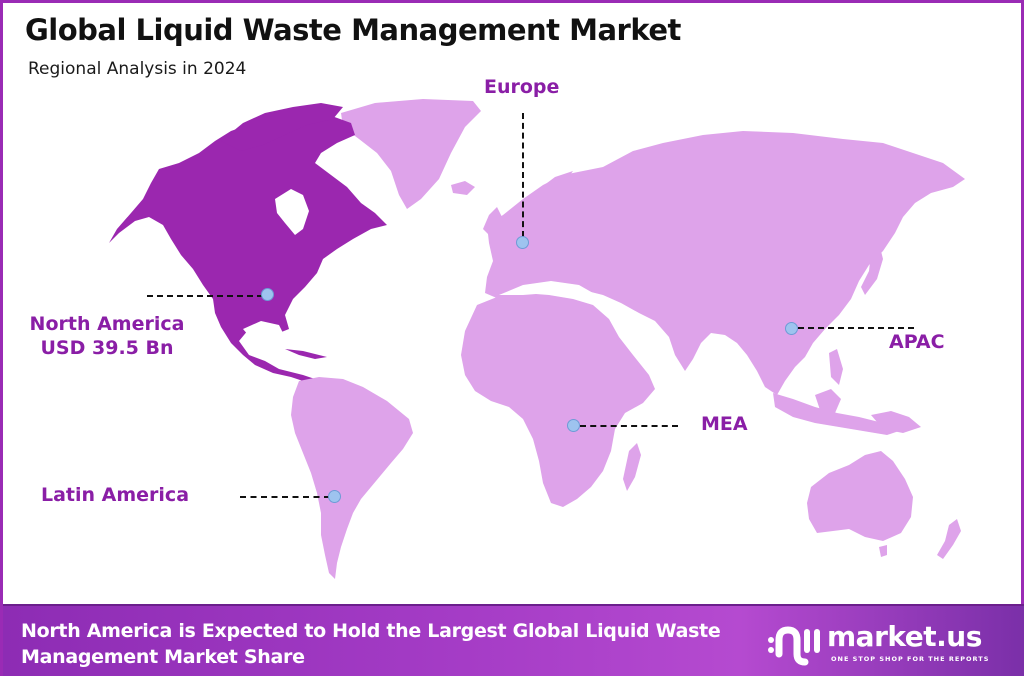  Describe the element at coordinates (205, 296) in the screenshot. I see `north-america-leader-line` at that location.